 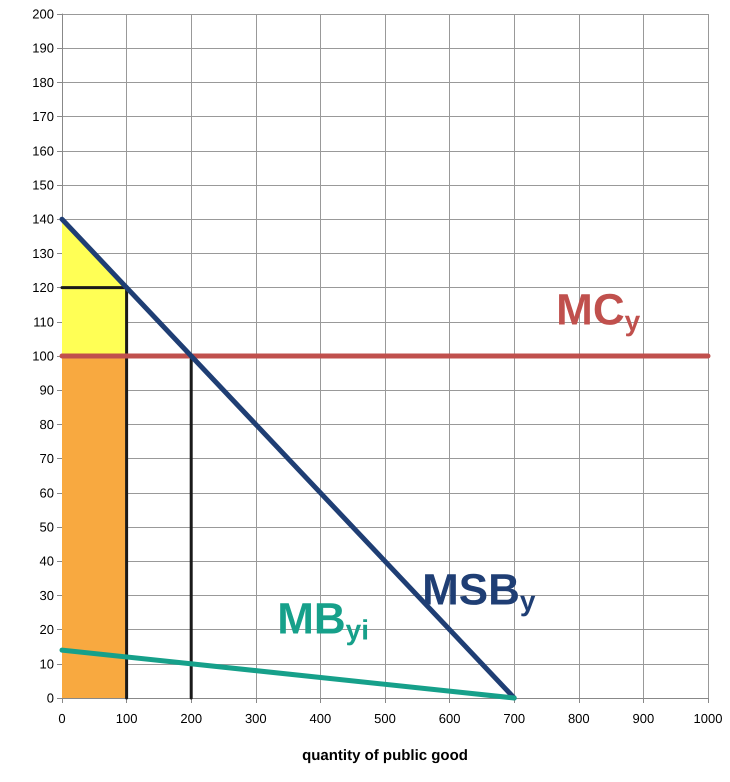 I want to click on y-tick-label: 100, so click(x=43, y=356).